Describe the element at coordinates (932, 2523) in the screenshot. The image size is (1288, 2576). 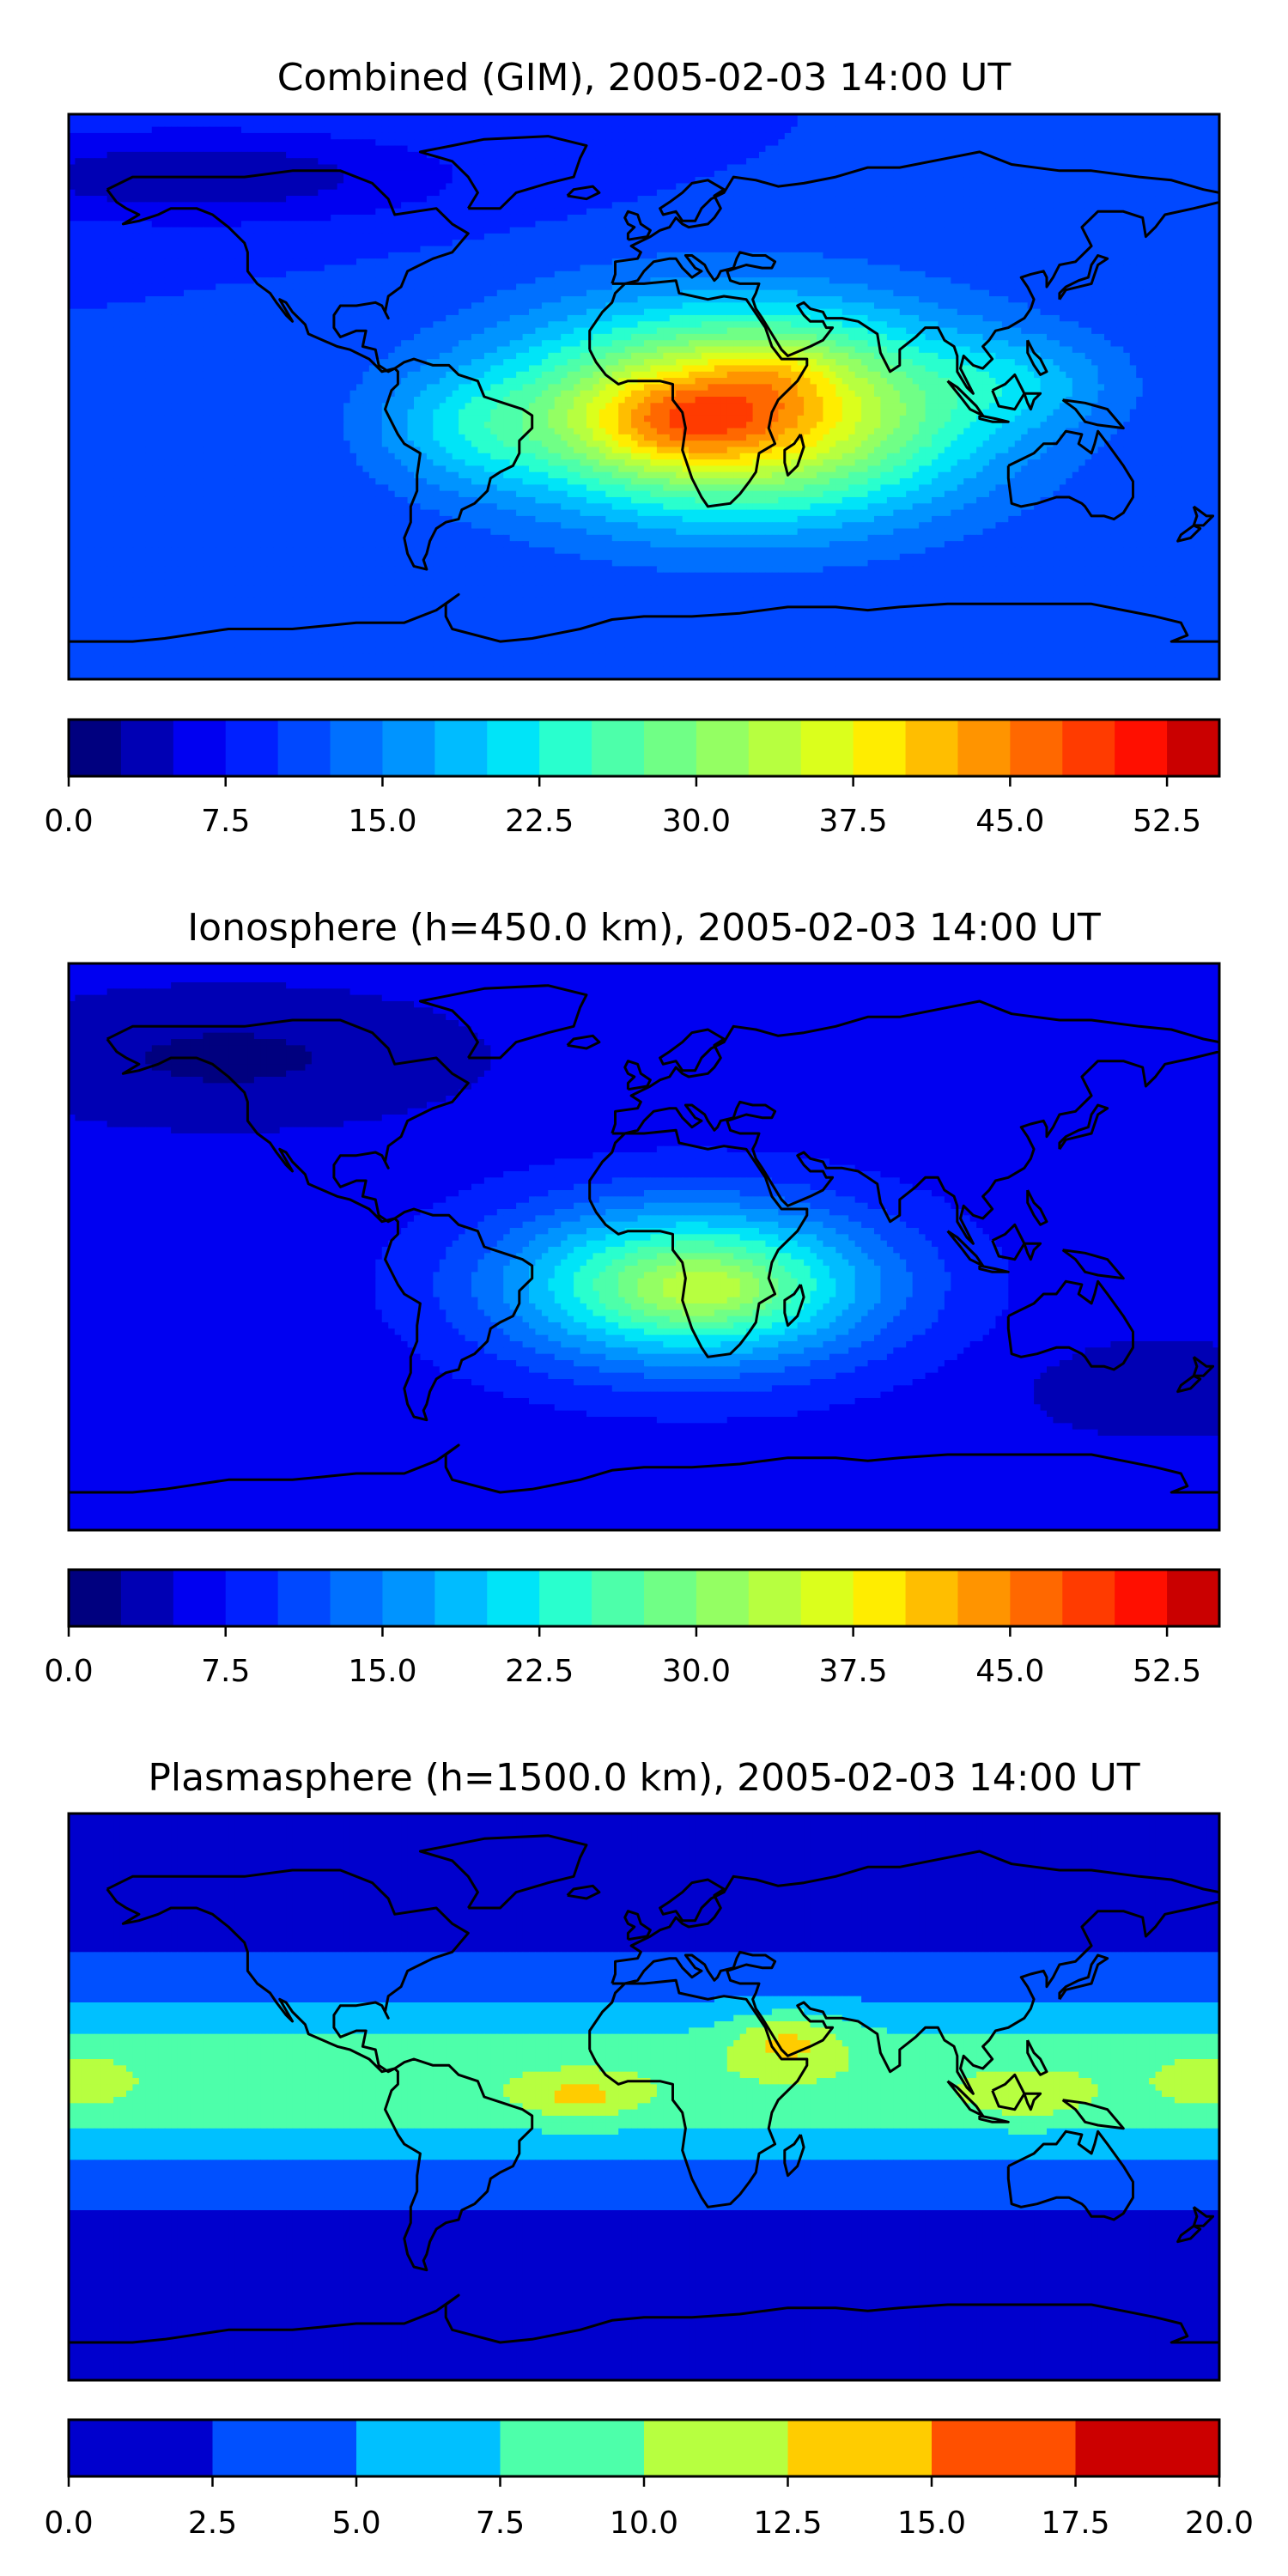
I see `colorbar-tick-label: 15.0` at that location.